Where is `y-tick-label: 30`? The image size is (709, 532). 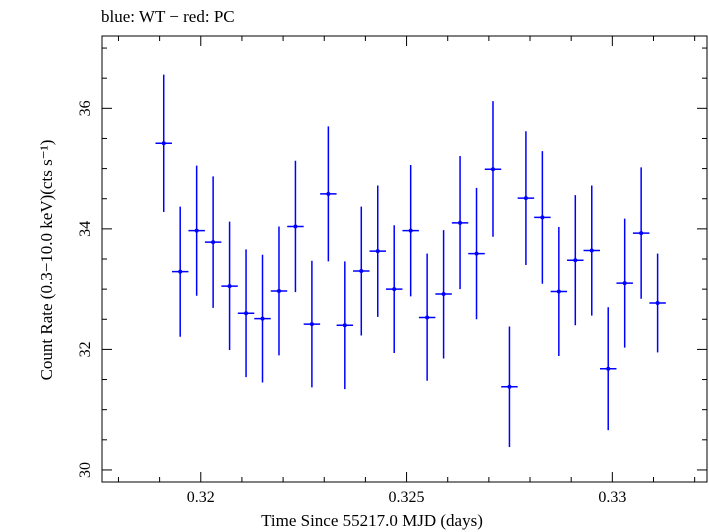 y-tick-label: 30 is located at coordinates (85, 470).